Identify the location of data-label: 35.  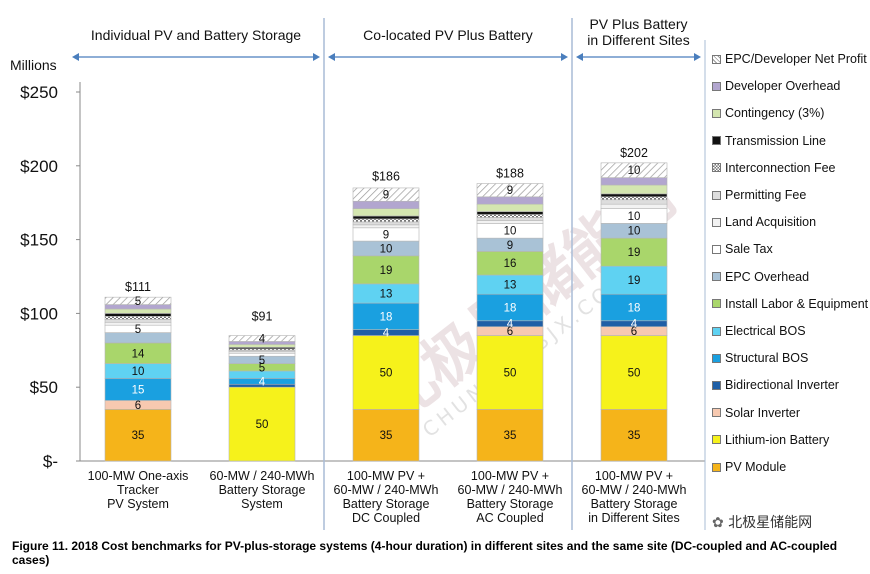
(510, 436).